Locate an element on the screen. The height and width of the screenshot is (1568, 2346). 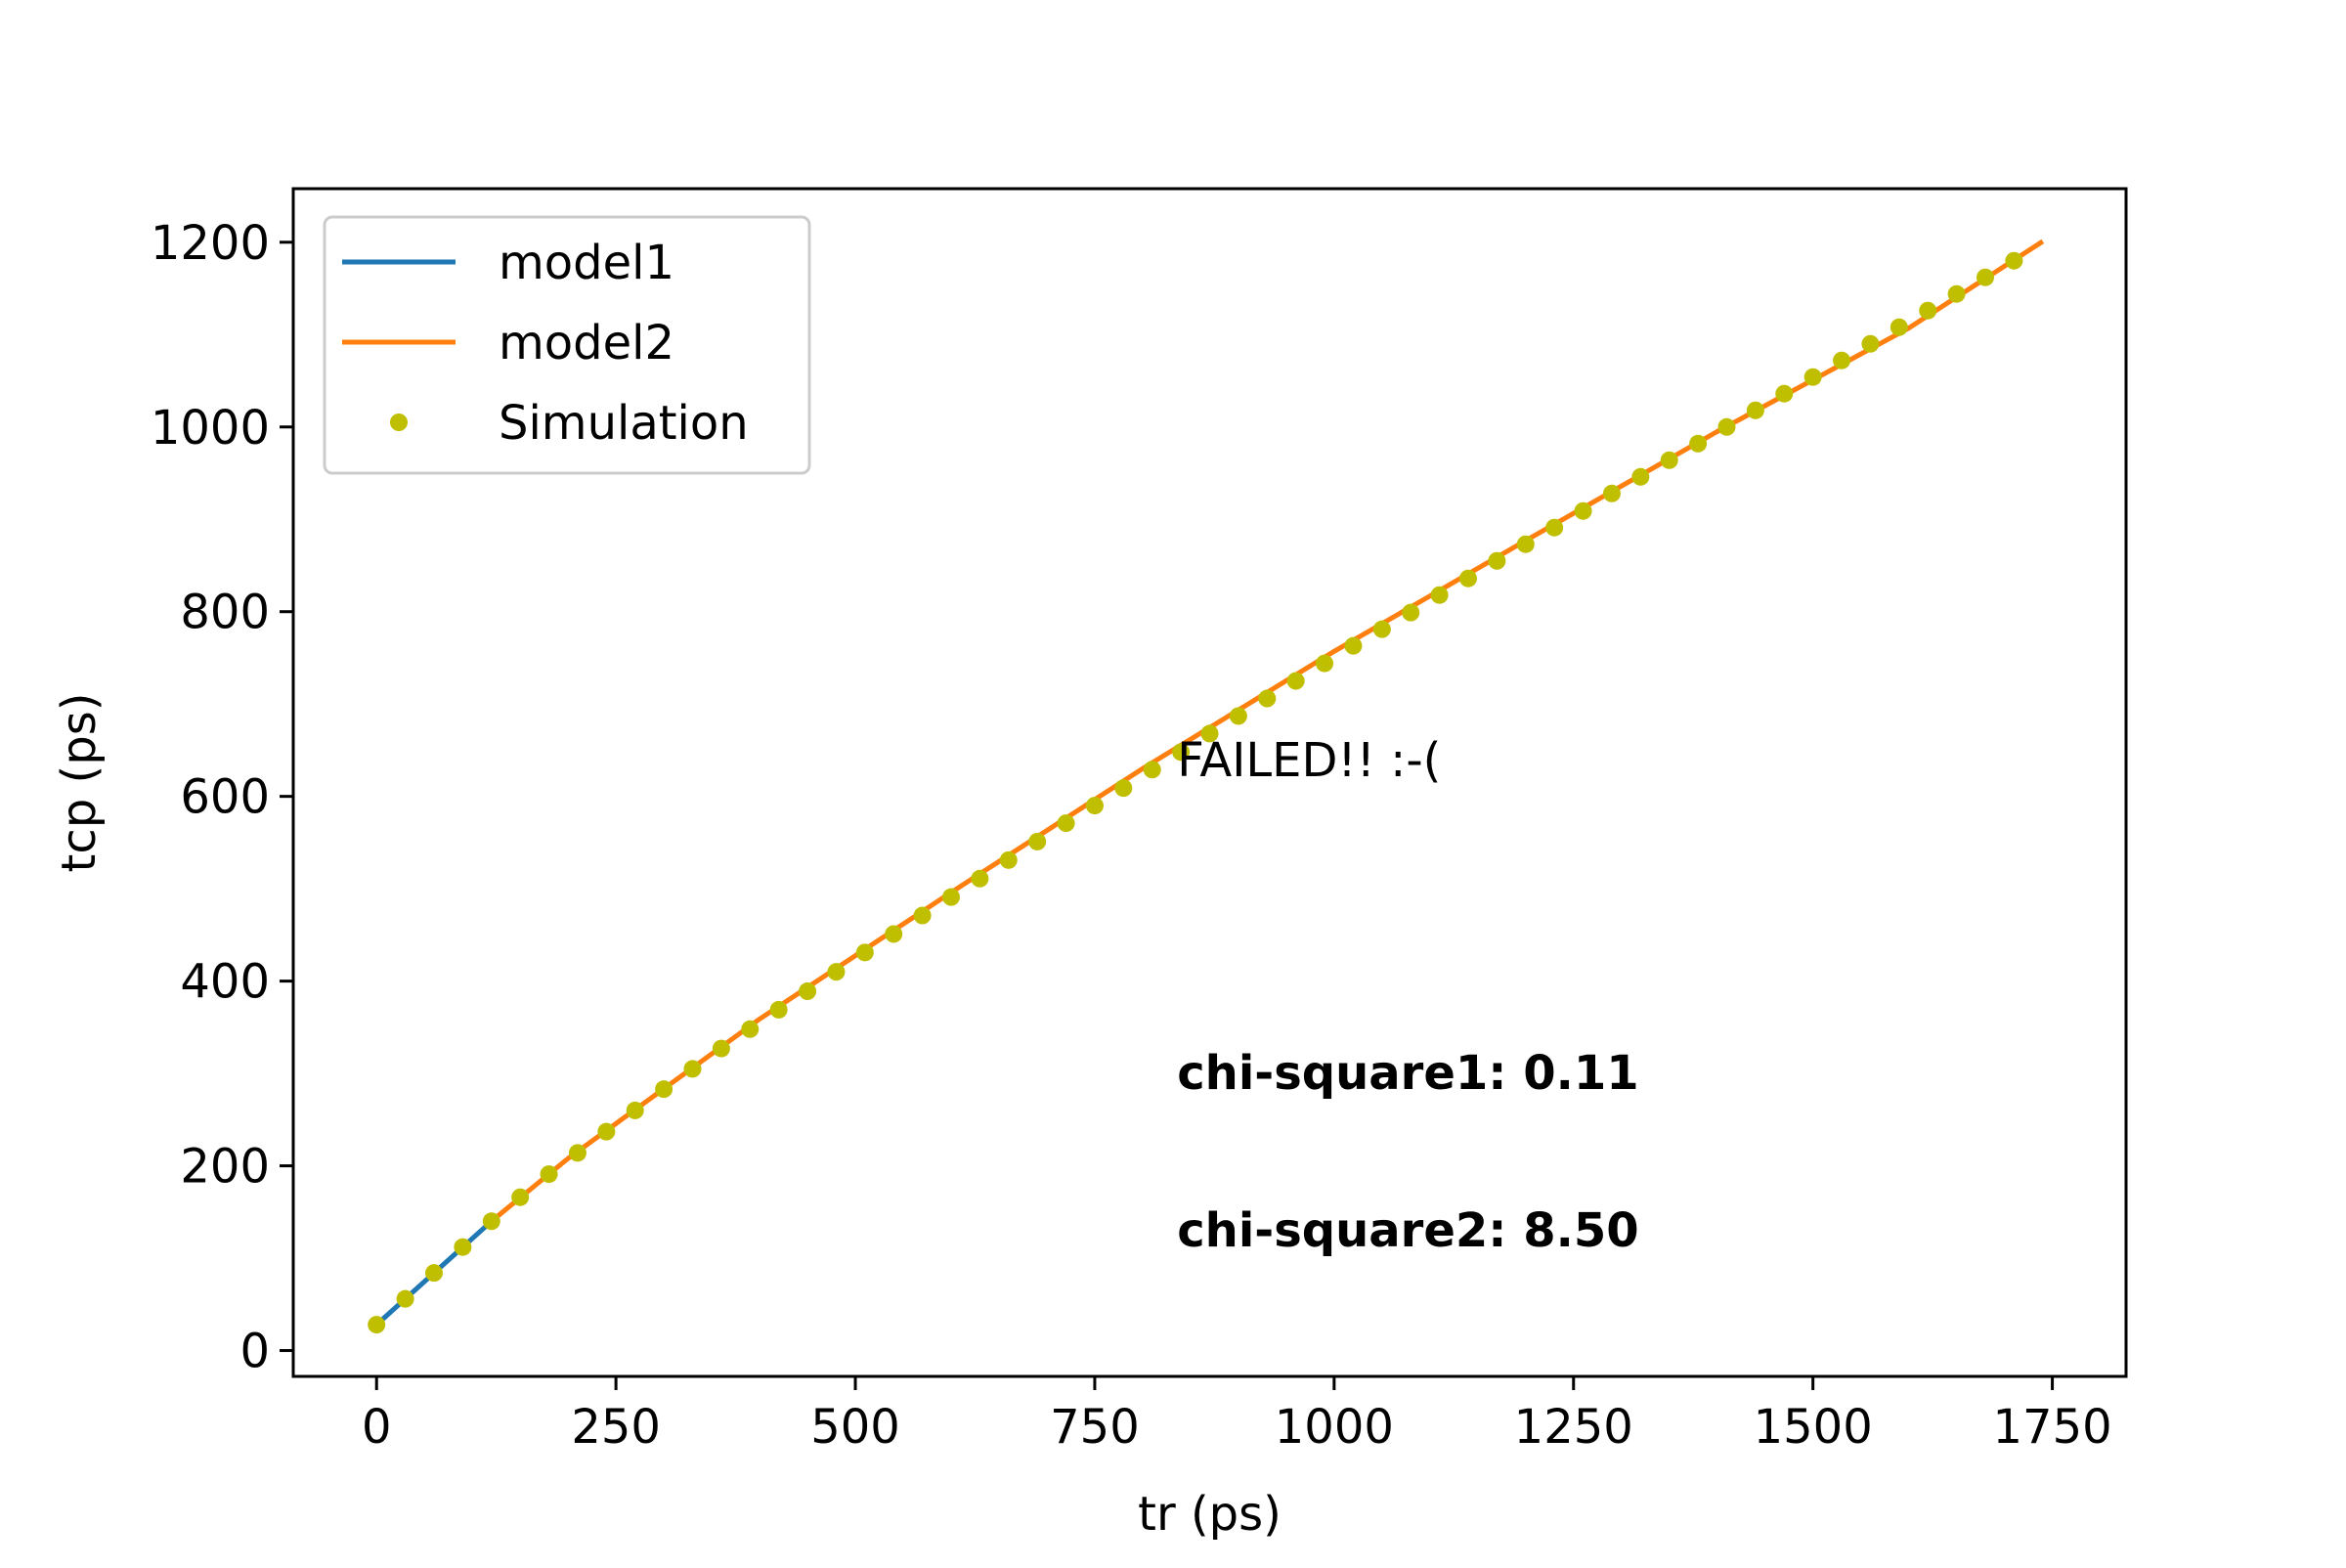
x-tick-label: 250 is located at coordinates (616, 1428).